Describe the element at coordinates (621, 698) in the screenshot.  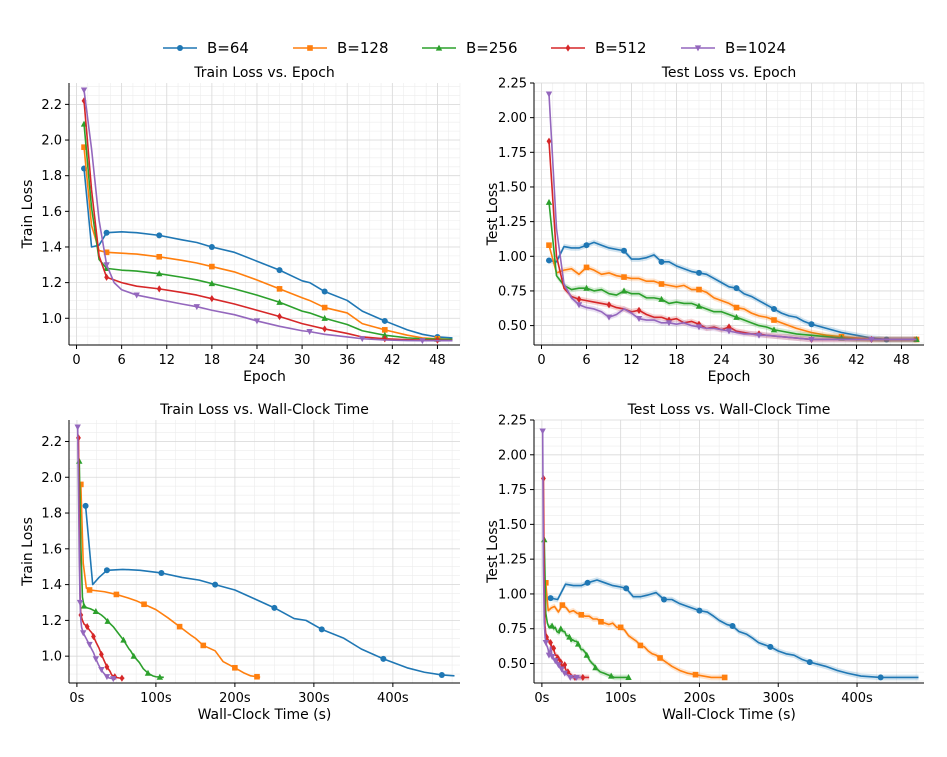
I see `x-tick-label: 100s` at that location.